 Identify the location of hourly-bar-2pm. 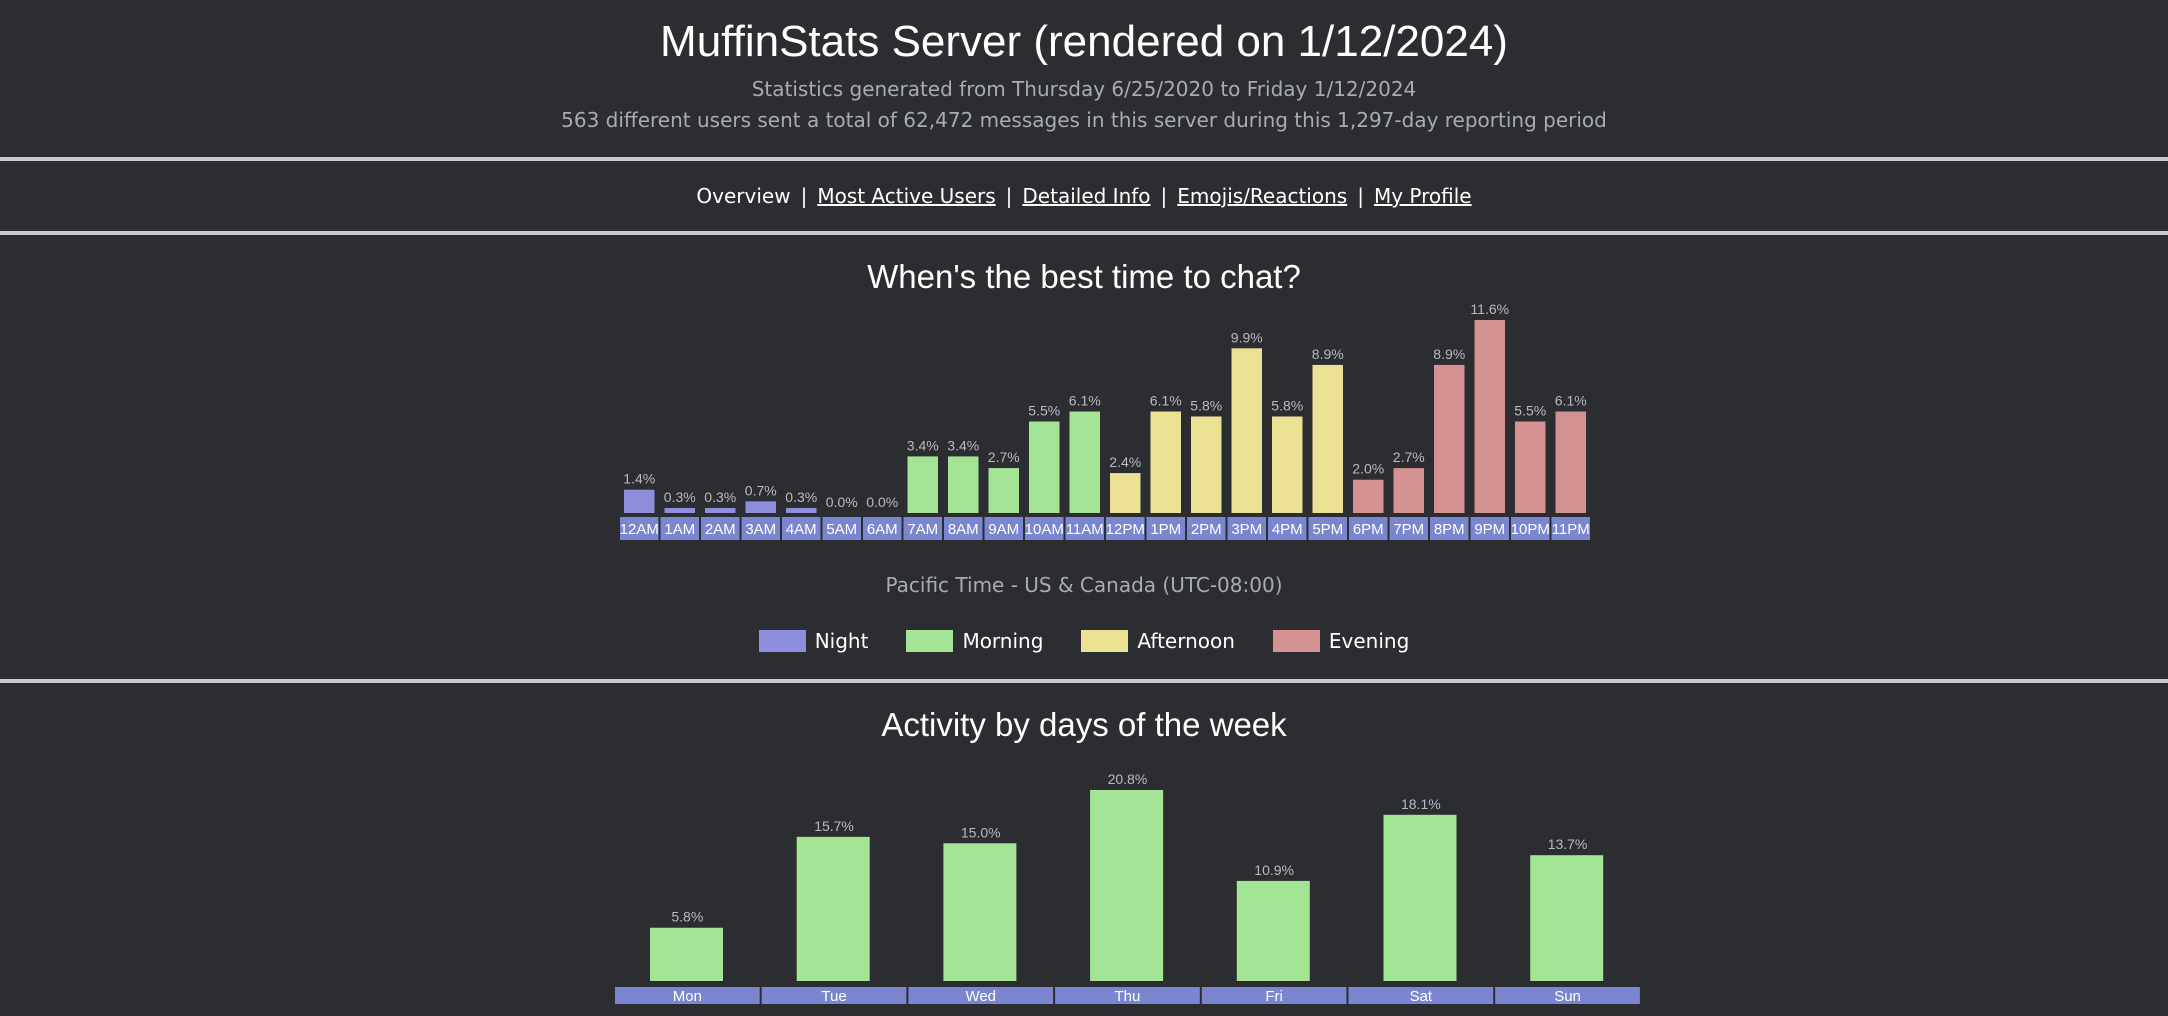
(1206, 464).